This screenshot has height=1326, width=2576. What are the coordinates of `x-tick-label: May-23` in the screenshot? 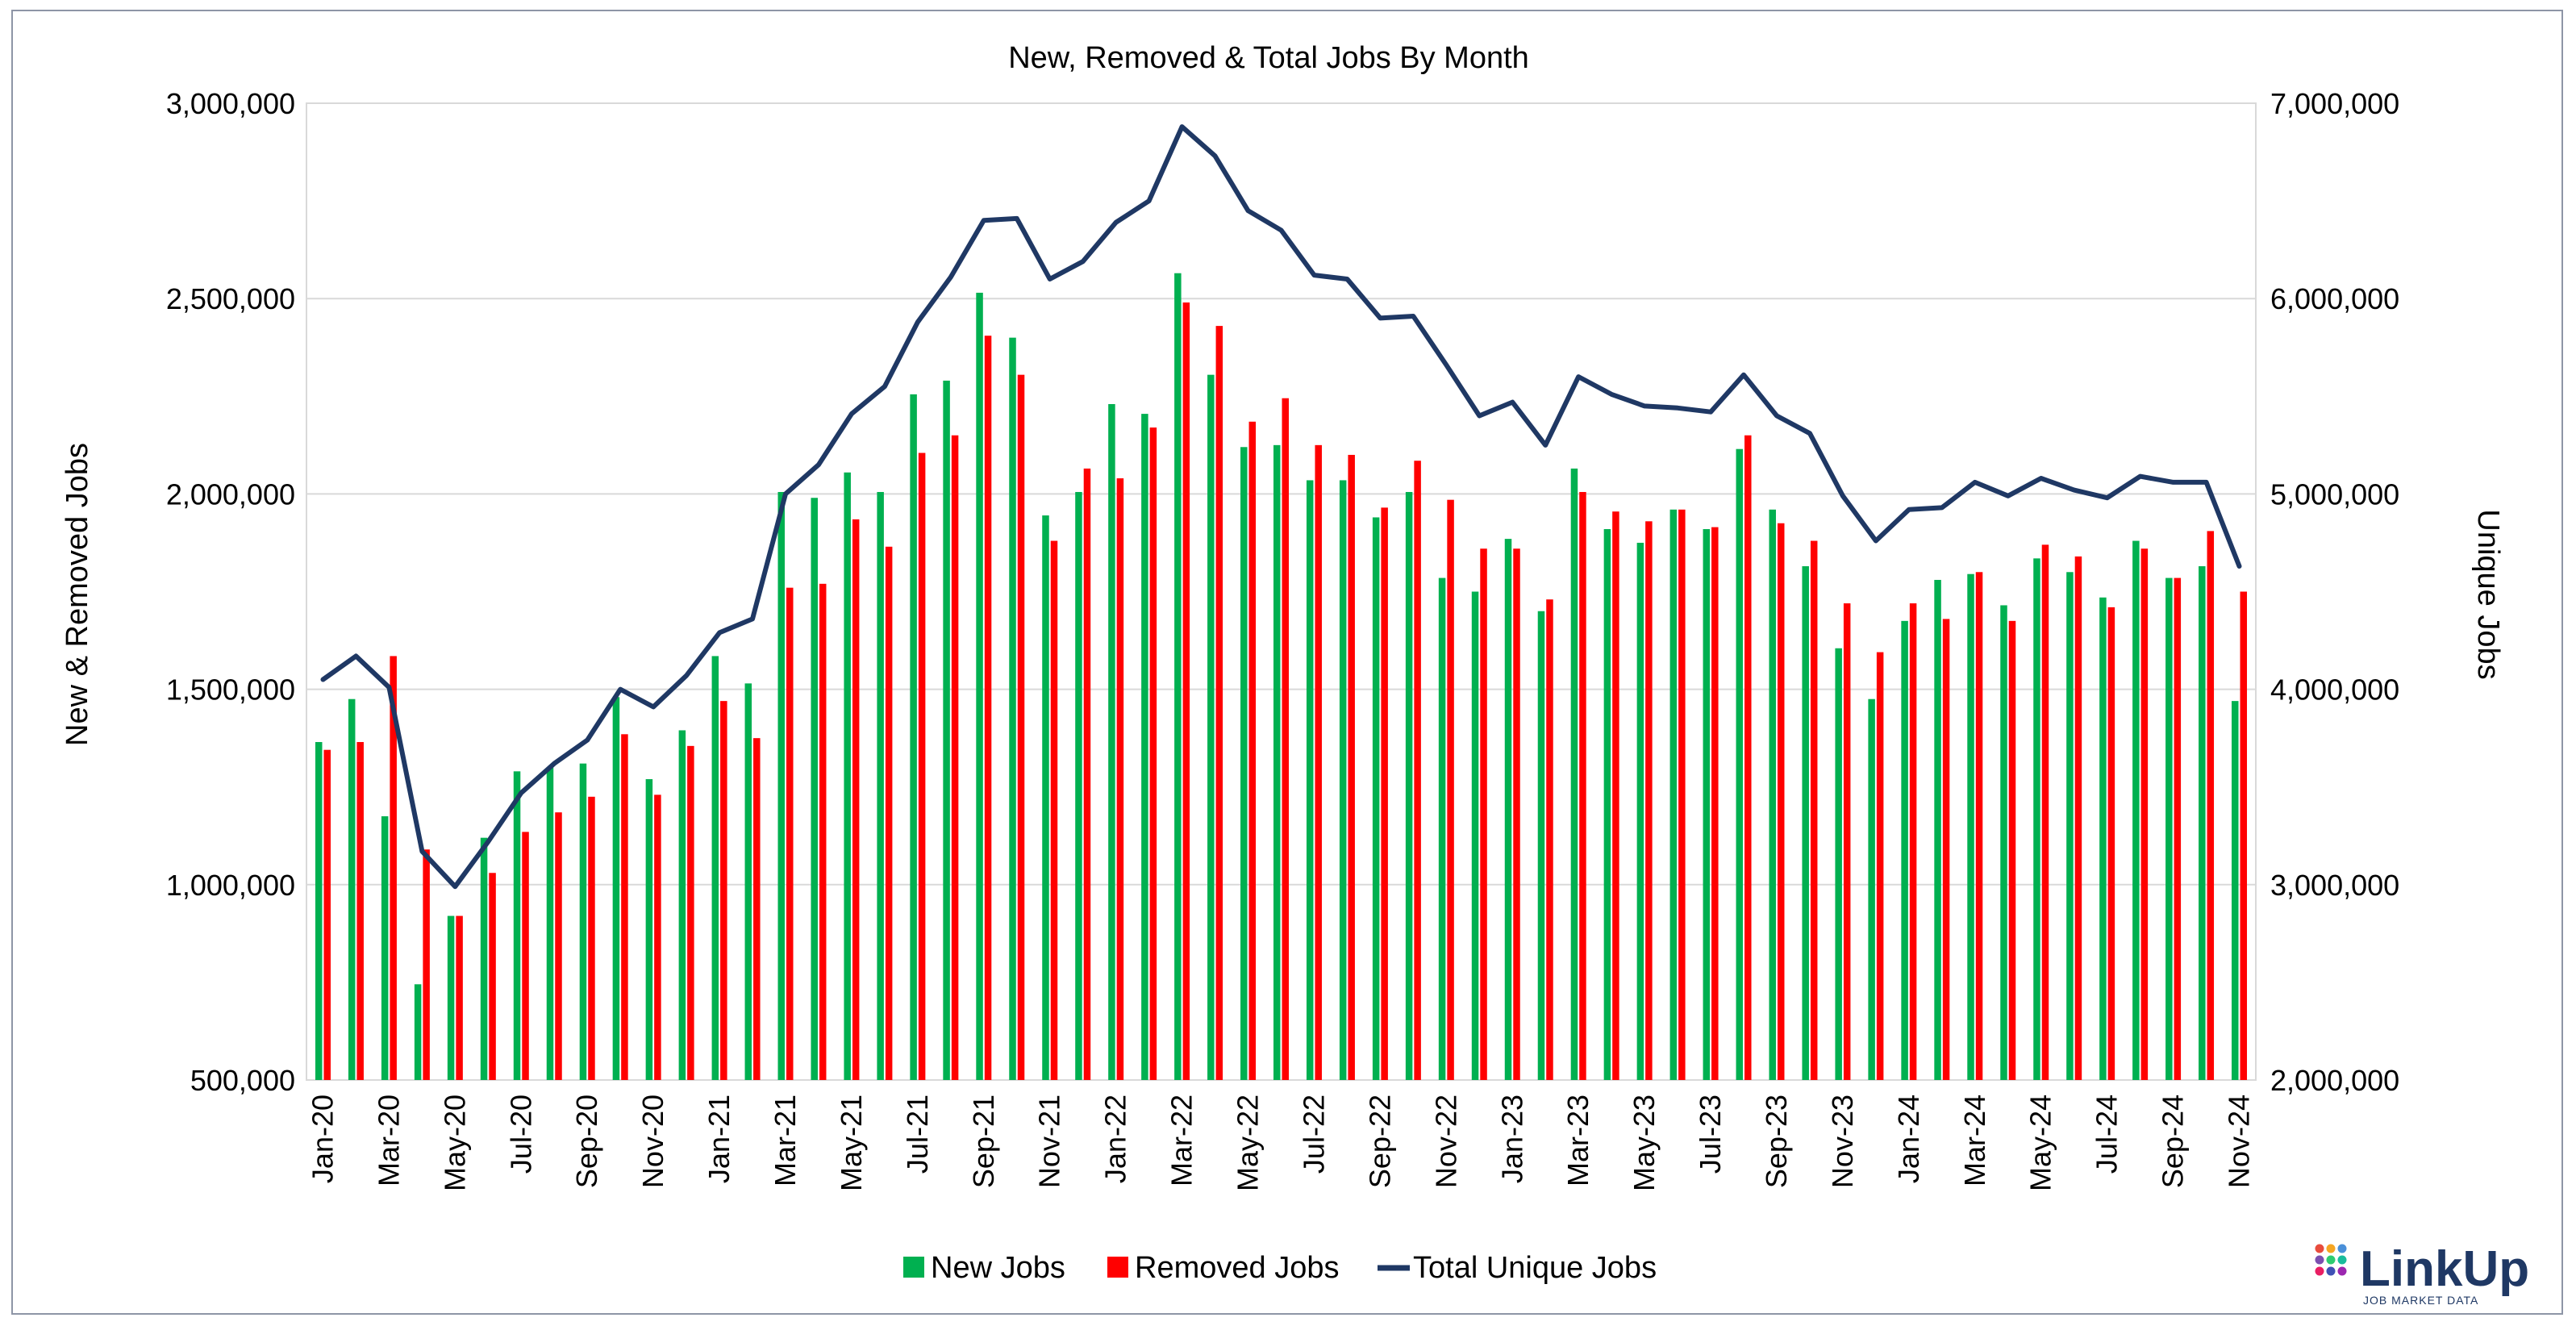 It's located at (1644, 1143).